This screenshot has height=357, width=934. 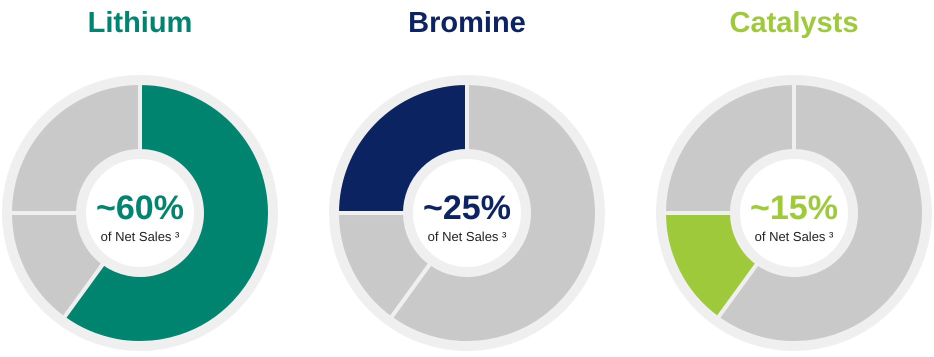 What do you see at coordinates (140, 208) in the screenshot?
I see `text: ~60%` at bounding box center [140, 208].